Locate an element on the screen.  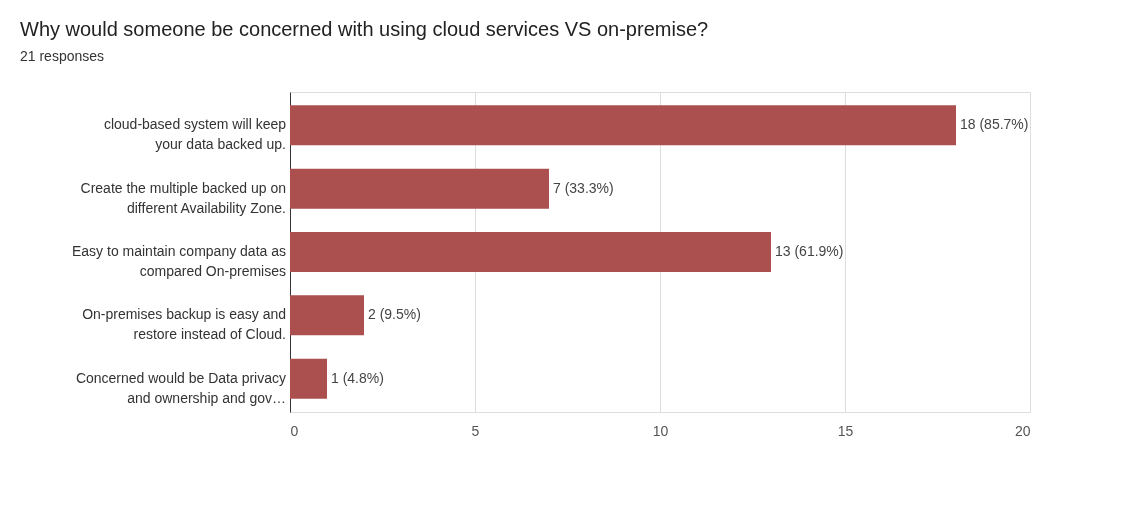
y-tick-label: Easy to maintain company data as compared On-premises is located at coordinates (178, 261).